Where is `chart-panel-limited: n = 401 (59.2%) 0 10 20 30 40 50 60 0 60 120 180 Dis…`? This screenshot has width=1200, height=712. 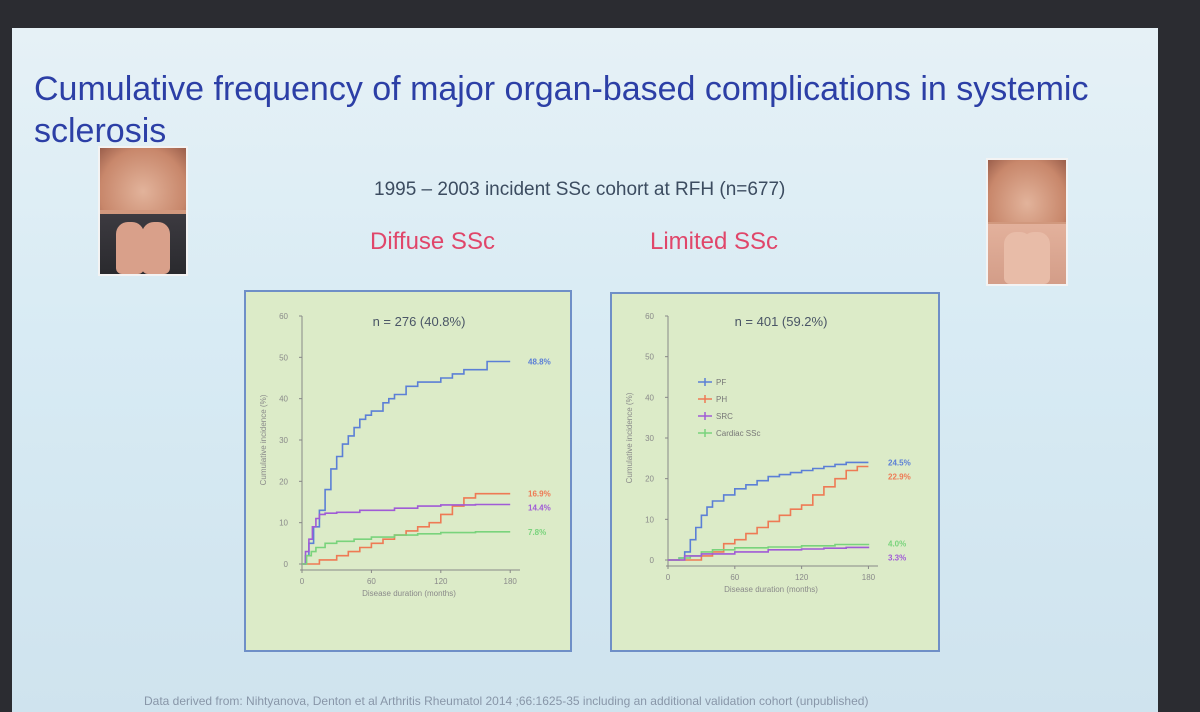
chart-panel-limited: n = 401 (59.2%) 0 10 20 30 40 50 60 0 60 120 180 Dis… is located at coordinates (775, 472).